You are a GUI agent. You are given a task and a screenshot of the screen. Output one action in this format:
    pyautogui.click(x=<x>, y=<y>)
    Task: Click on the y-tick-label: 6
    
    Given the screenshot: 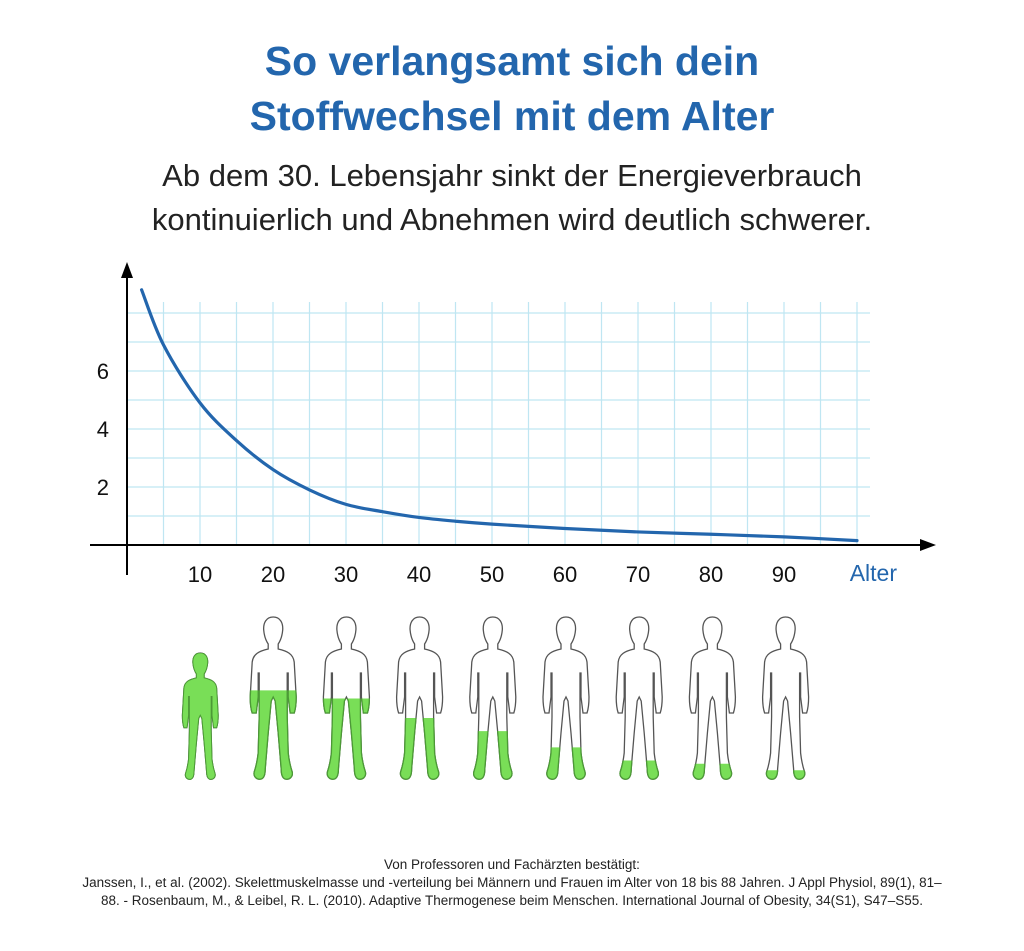 What is the action you would take?
    pyautogui.click(x=103, y=371)
    